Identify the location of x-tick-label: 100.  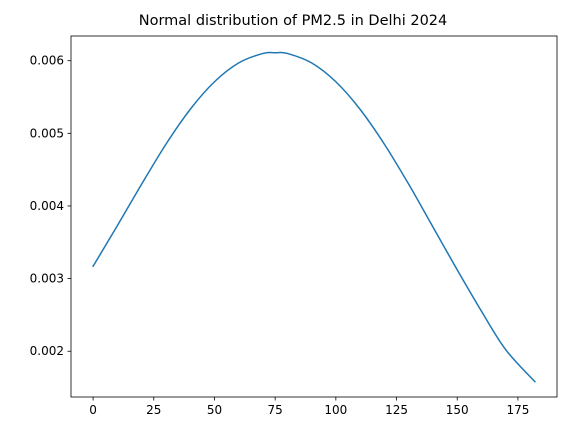
(335, 410).